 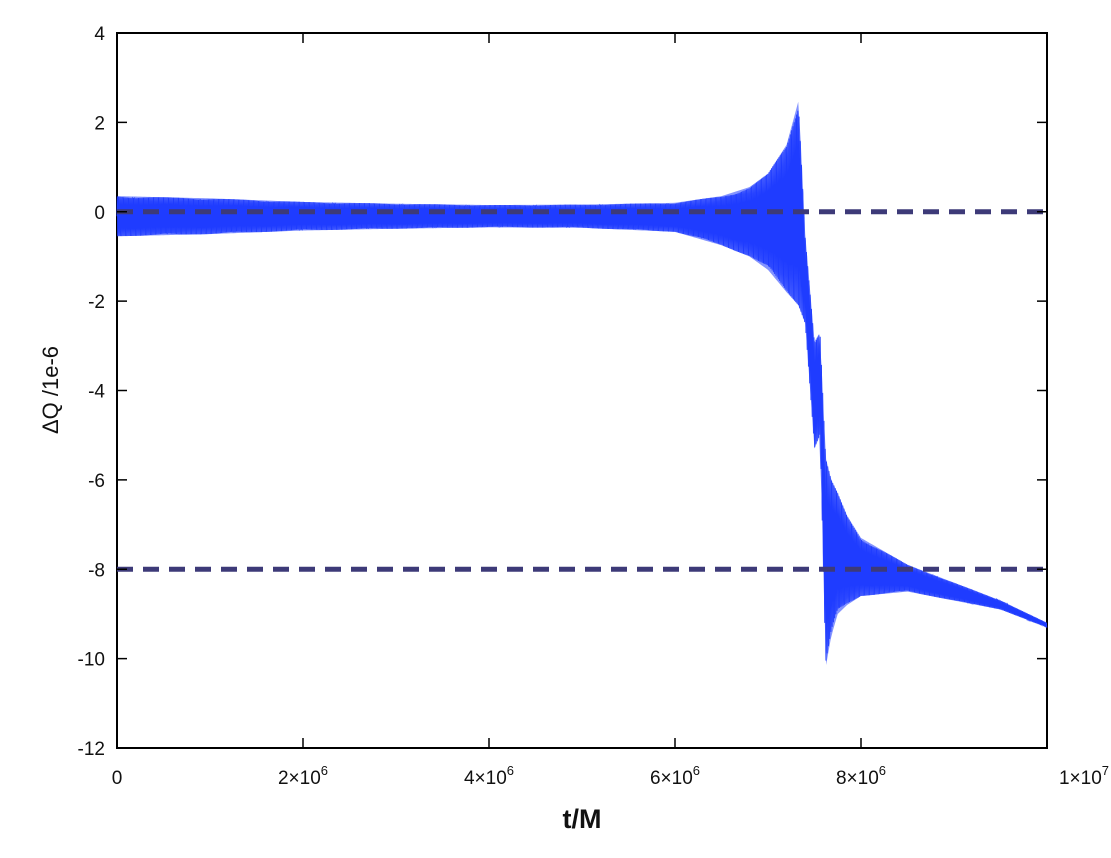 I want to click on x-tick-label: 1×10⁷, so click(x=1084, y=776).